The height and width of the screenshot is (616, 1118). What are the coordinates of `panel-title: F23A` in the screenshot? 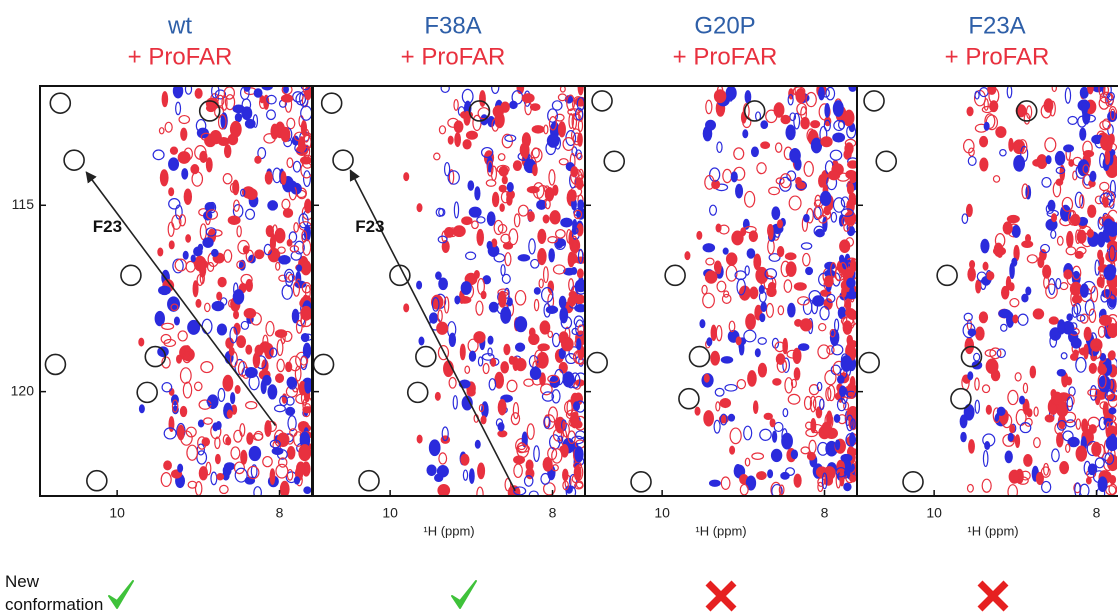 It's located at (996, 25).